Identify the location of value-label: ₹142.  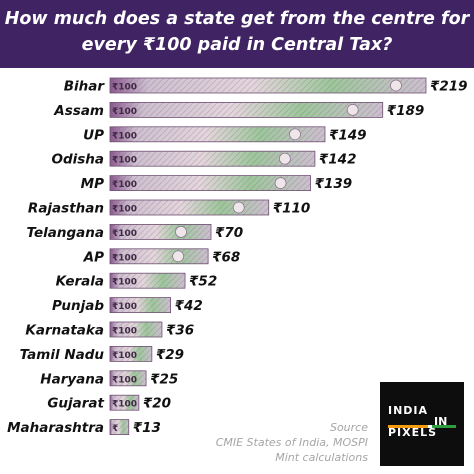
(338, 160).